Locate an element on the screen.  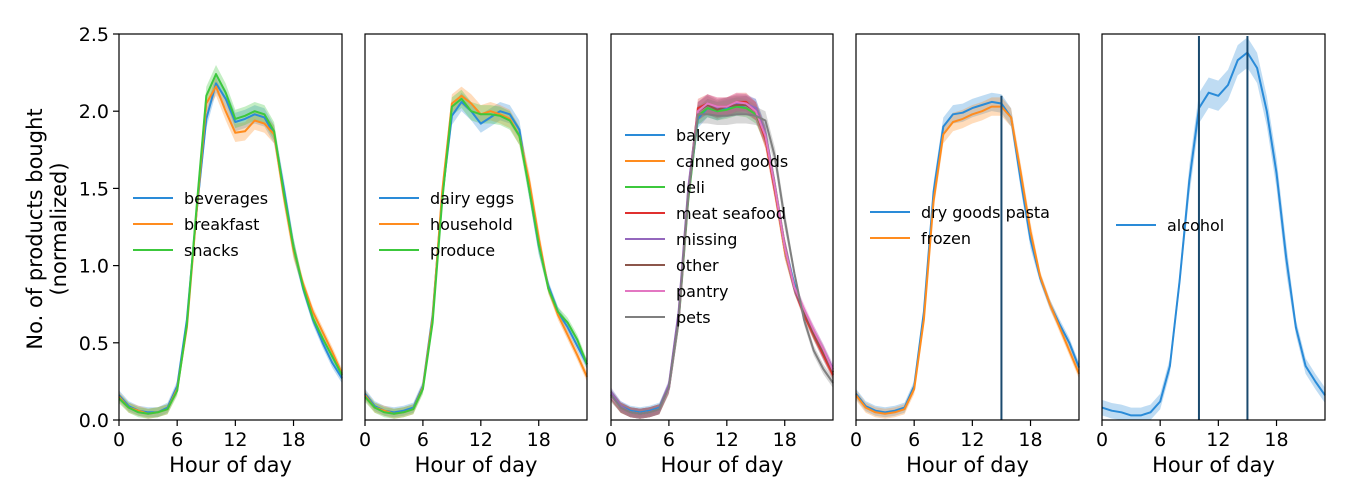
legend: dairy eggs household produce is located at coordinates (446, 224).